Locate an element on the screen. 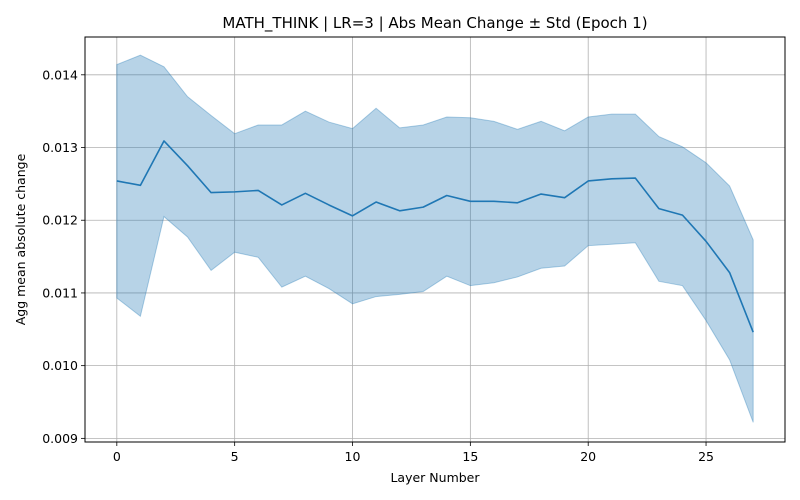  y-tick-label: 0.013 is located at coordinates (60, 147).